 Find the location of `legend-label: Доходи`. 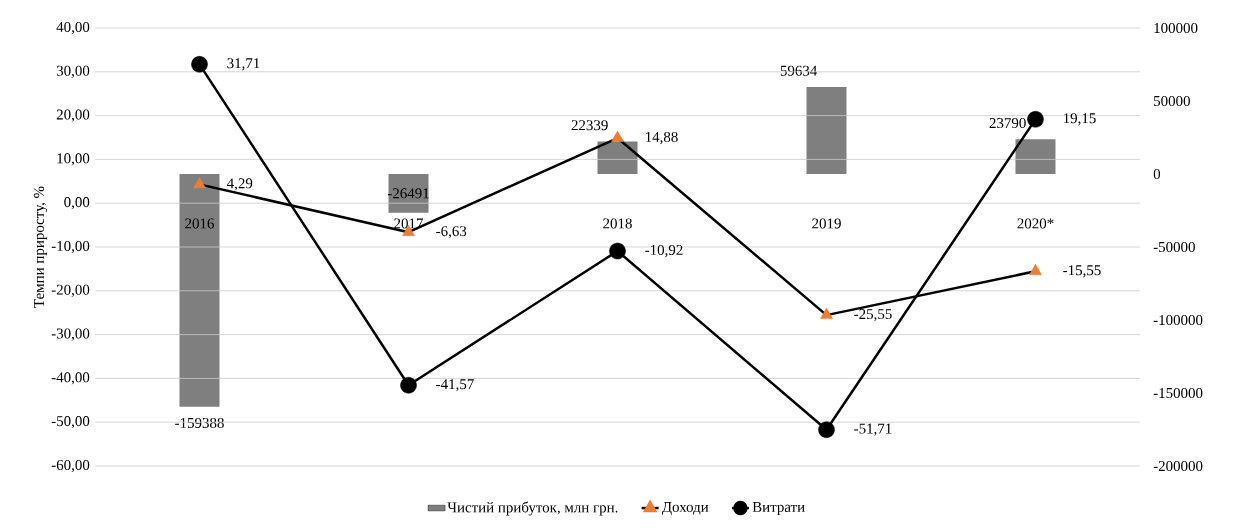

legend-label: Доходи is located at coordinates (685, 508).